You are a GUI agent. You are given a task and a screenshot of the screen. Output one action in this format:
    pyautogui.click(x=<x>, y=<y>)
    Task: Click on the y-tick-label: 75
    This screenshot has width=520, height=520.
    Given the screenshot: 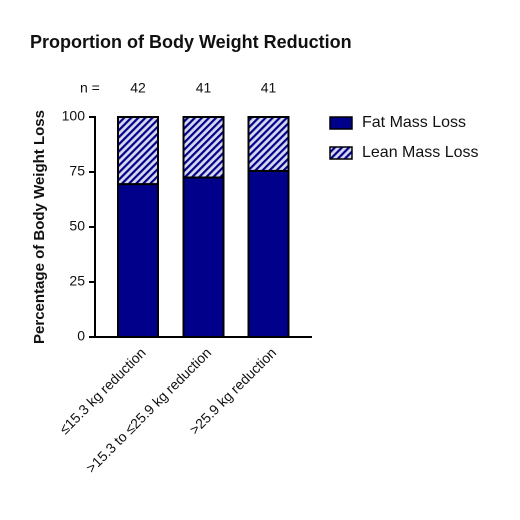 What is the action you would take?
    pyautogui.click(x=77, y=171)
    